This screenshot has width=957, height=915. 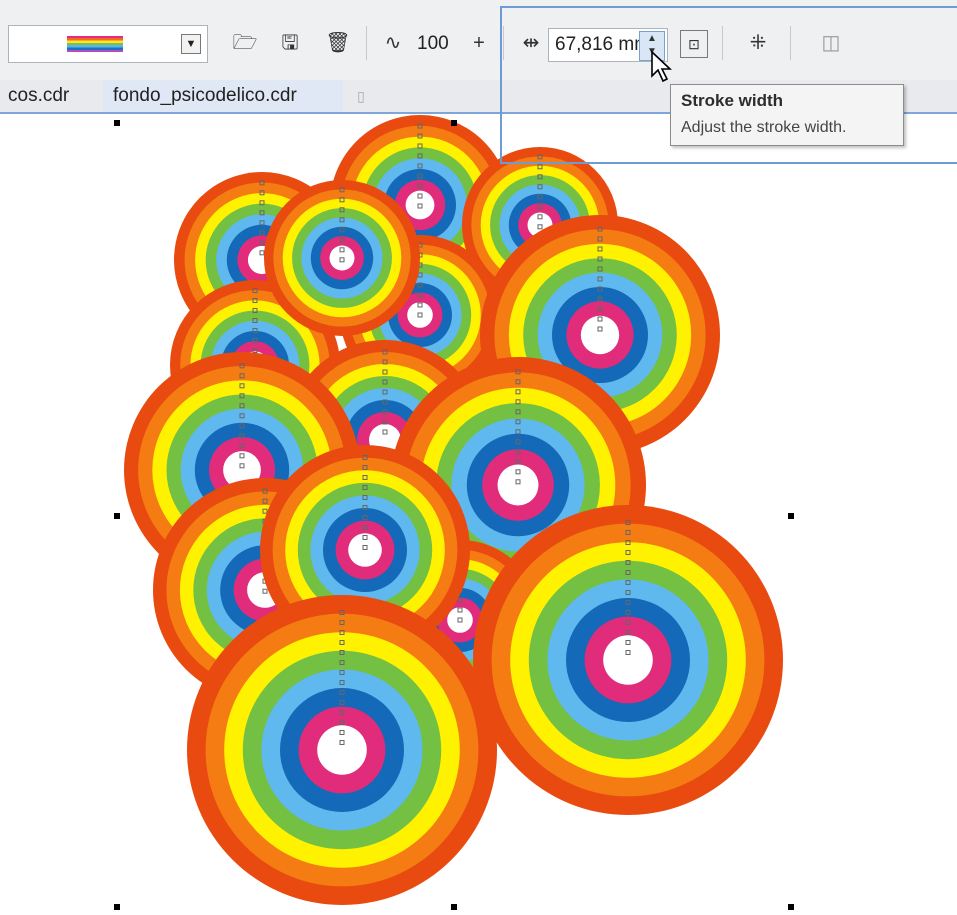 I want to click on tab-close-icon: ▯, so click(x=361, y=96).